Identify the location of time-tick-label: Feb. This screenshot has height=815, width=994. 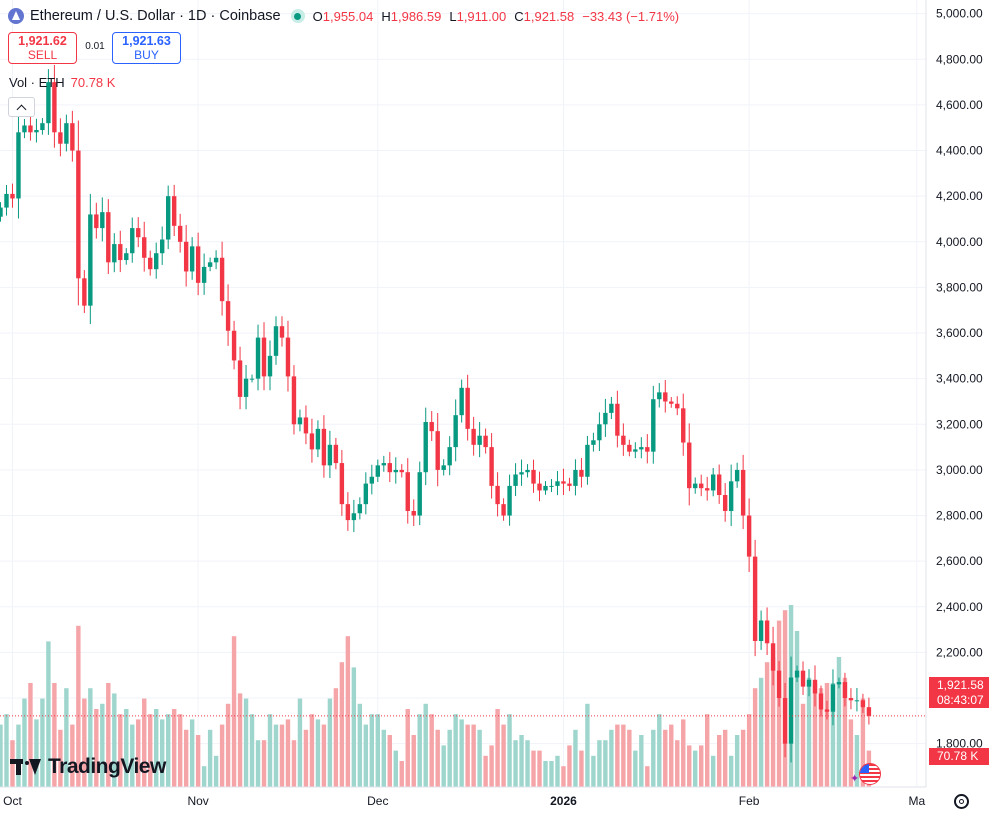
(749, 801).